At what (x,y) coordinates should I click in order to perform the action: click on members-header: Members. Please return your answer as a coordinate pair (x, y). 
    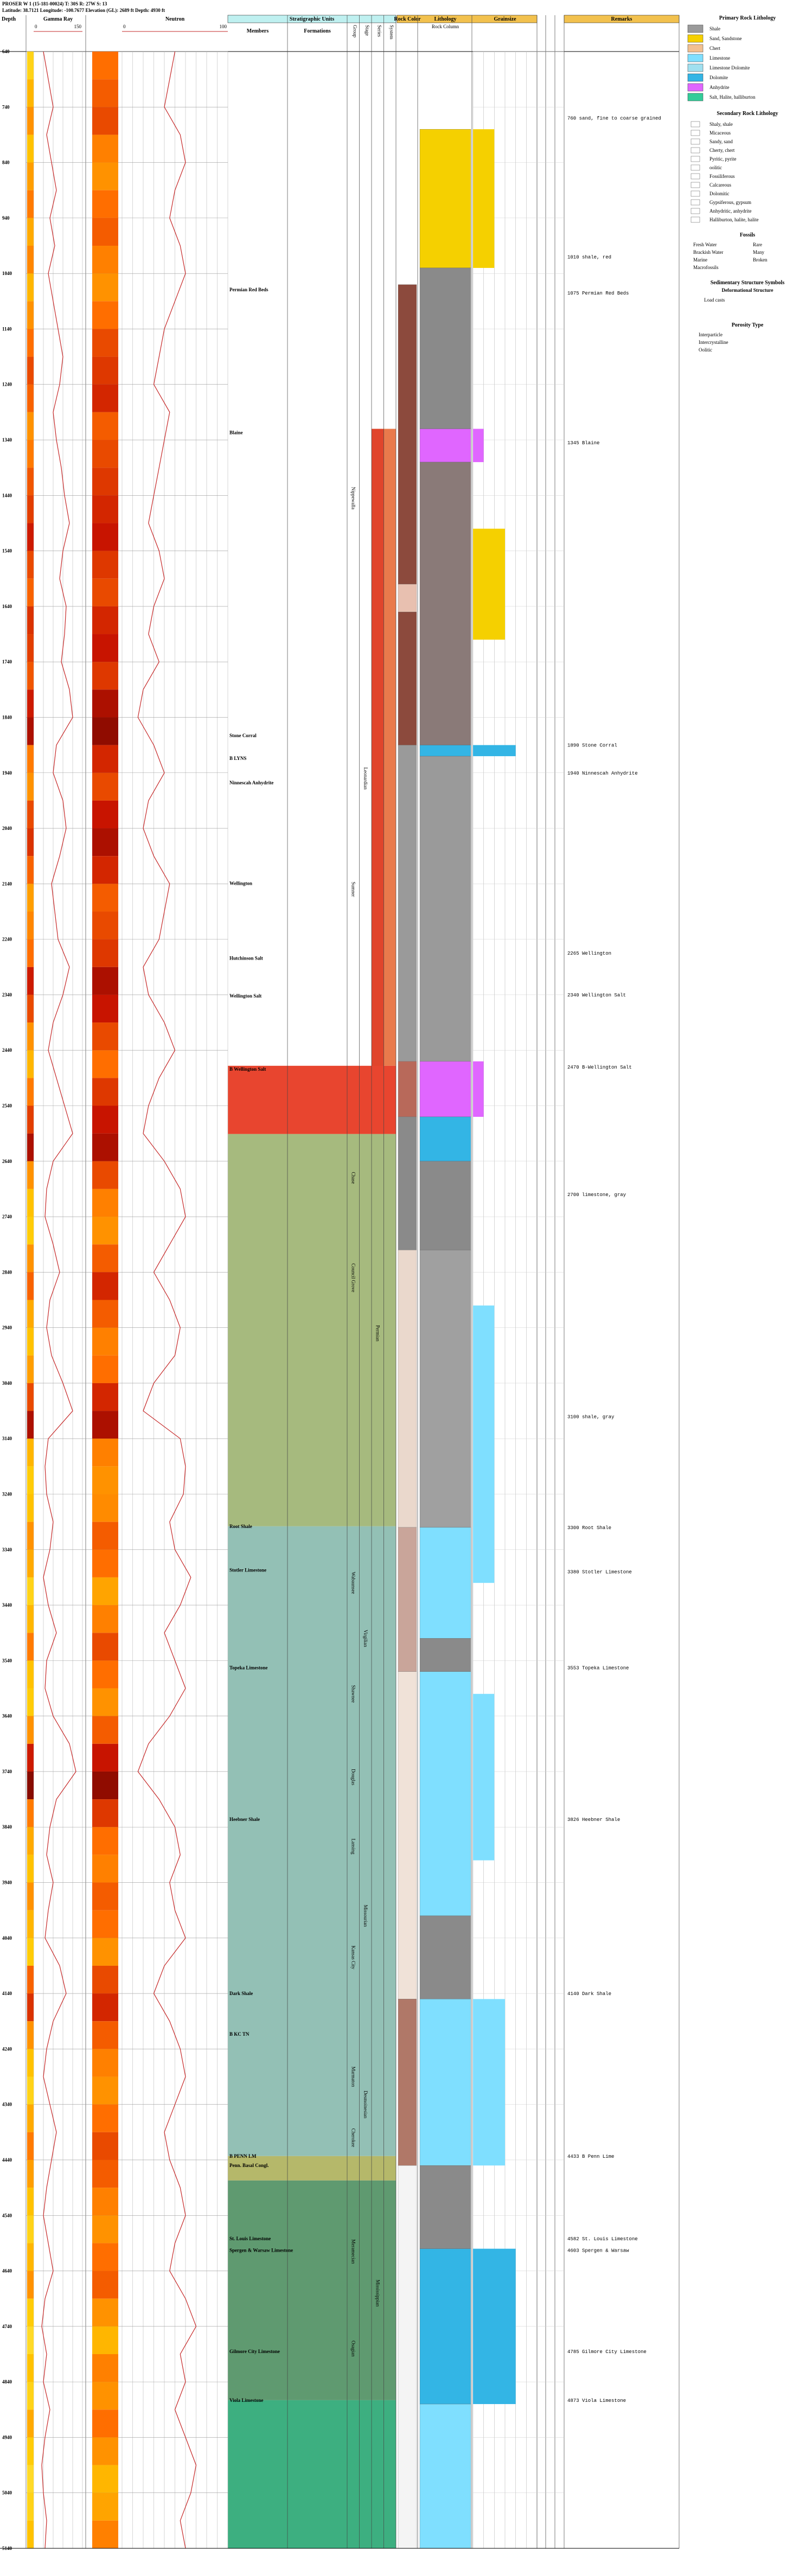
    Looking at the image, I should click on (258, 31).